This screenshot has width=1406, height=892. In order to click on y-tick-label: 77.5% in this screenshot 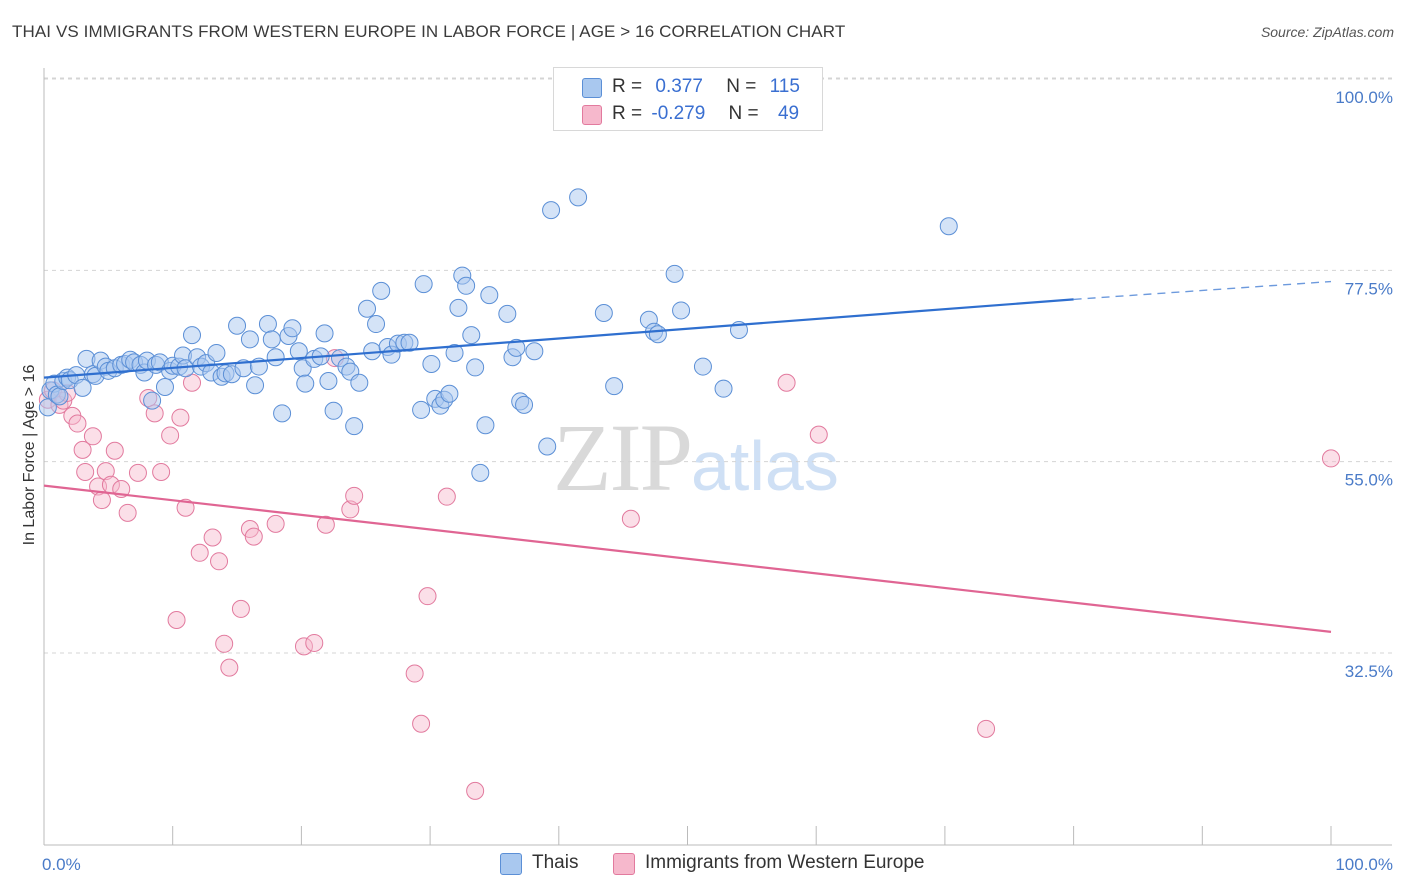, I will do `click(1369, 288)`.